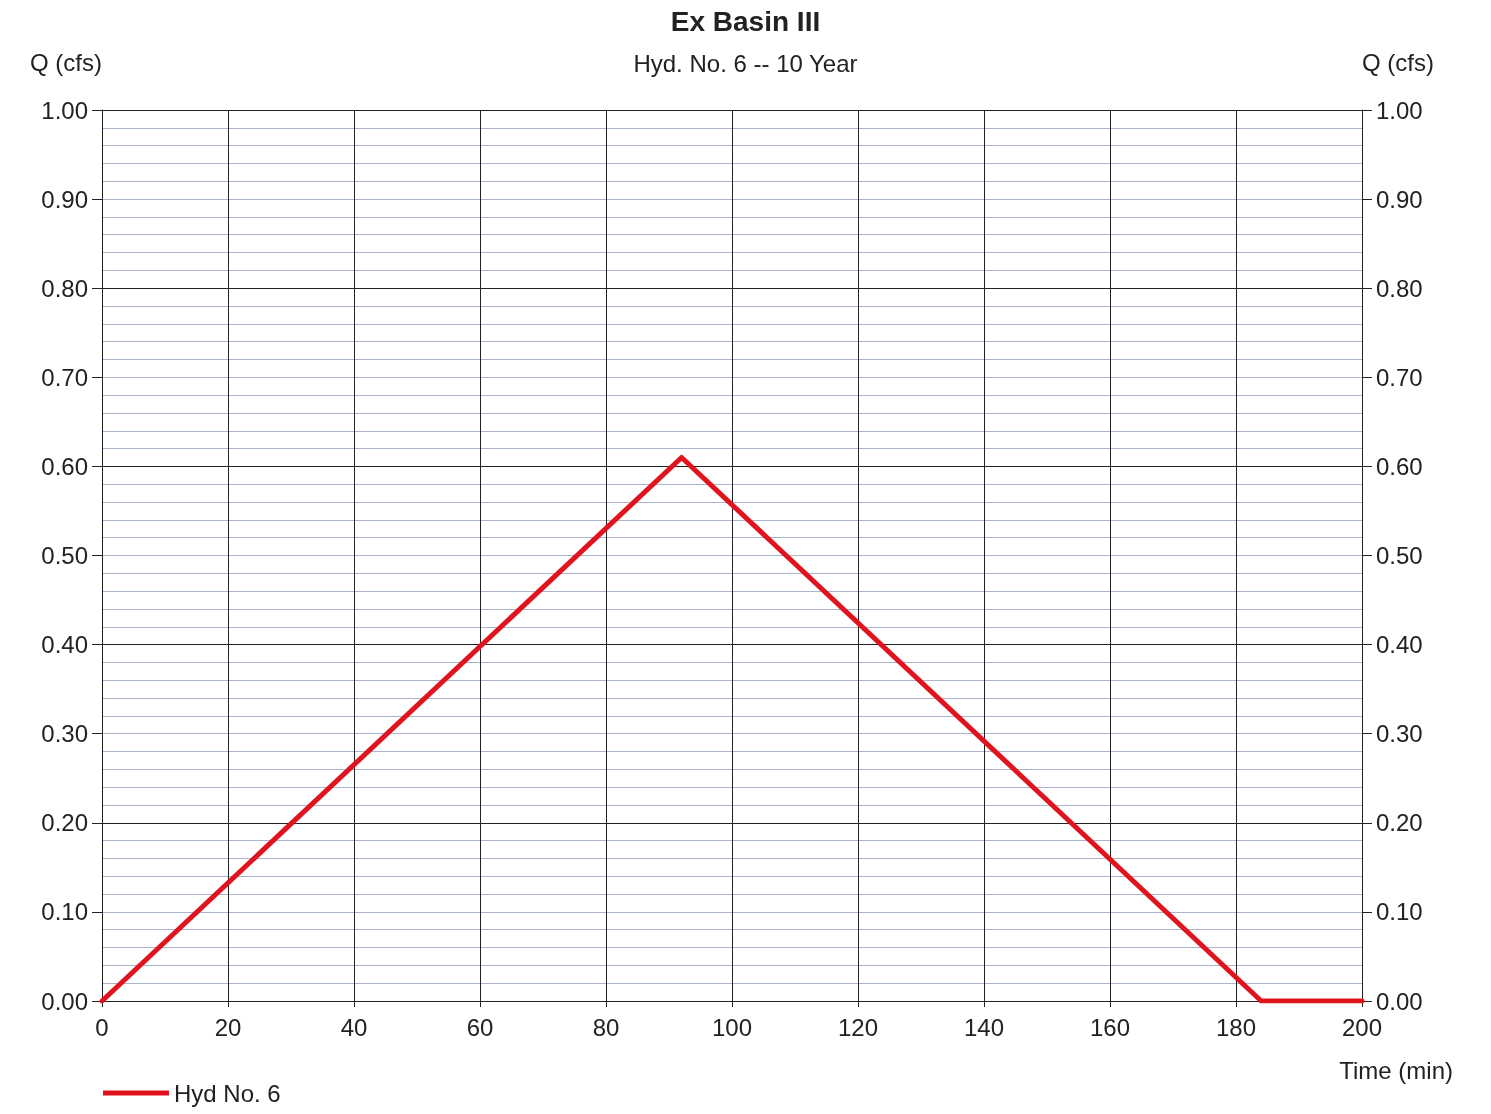 The height and width of the screenshot is (1114, 1491). I want to click on x-tick-label: 60, so click(480, 1027).